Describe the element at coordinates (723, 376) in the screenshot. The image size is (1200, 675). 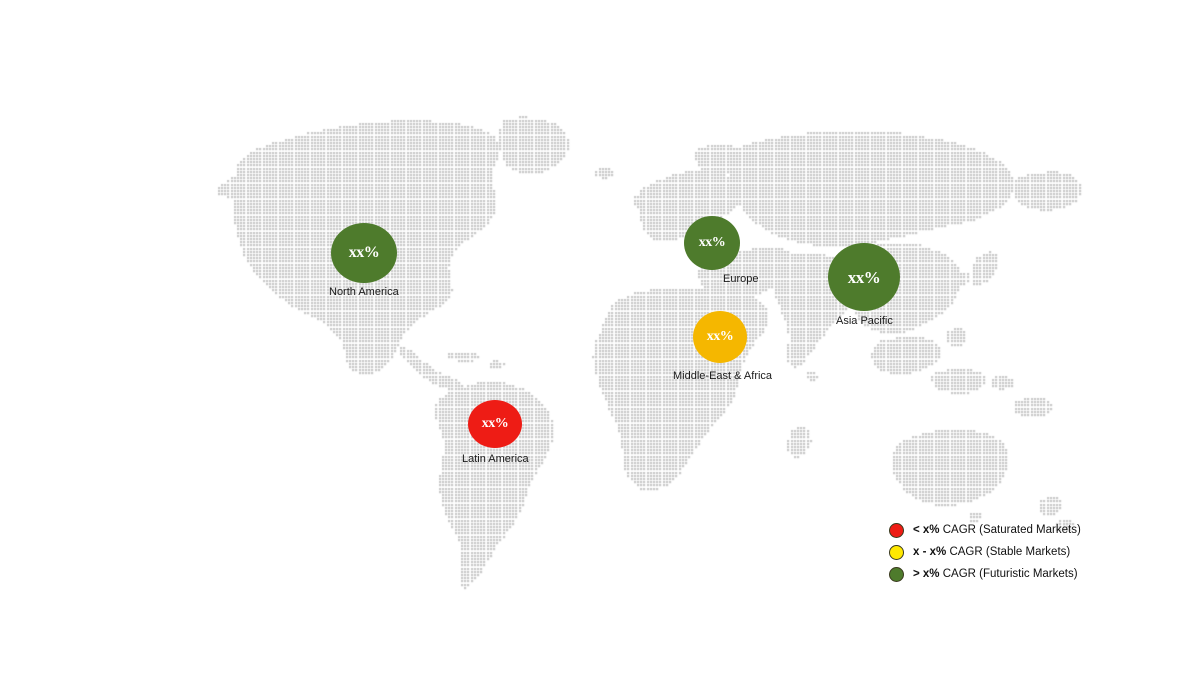
I see `region-label-middle-east-africa: Middle-East & Africa` at that location.